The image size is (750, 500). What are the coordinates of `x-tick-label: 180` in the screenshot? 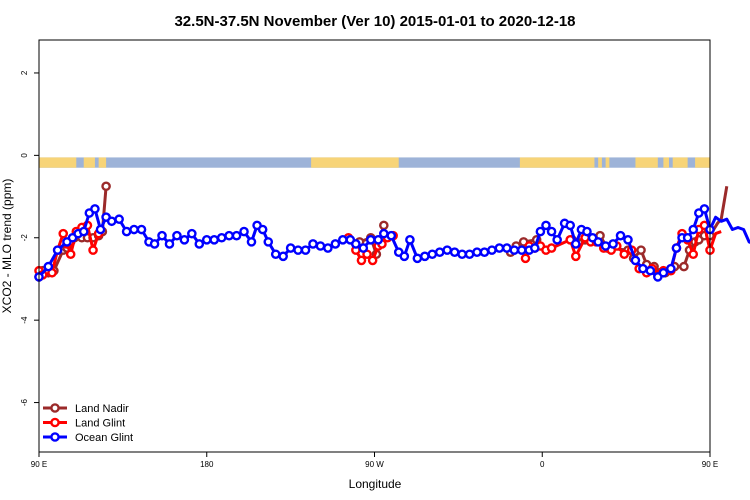 It's located at (207, 464).